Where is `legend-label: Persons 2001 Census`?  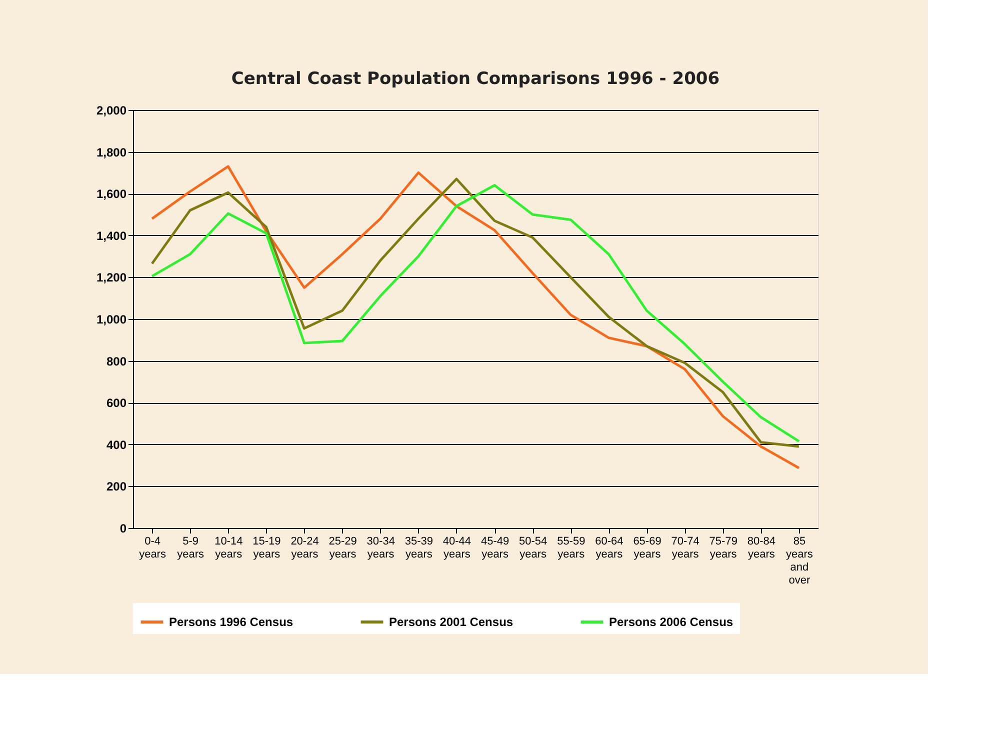
legend-label: Persons 2001 Census is located at coordinates (451, 622).